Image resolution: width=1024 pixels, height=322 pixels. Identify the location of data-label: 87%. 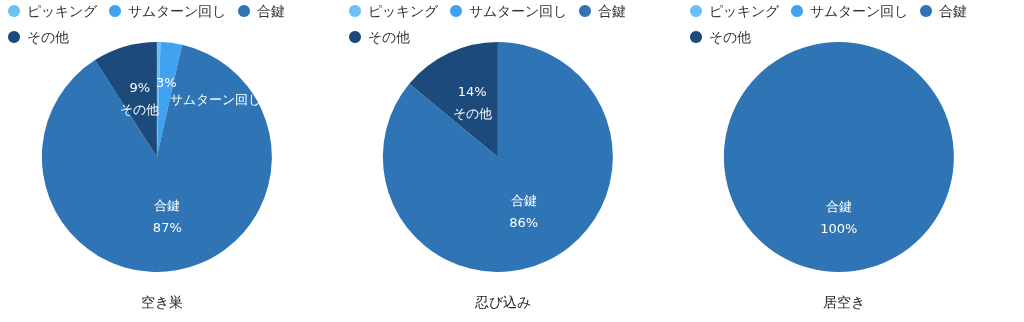
(167, 228).